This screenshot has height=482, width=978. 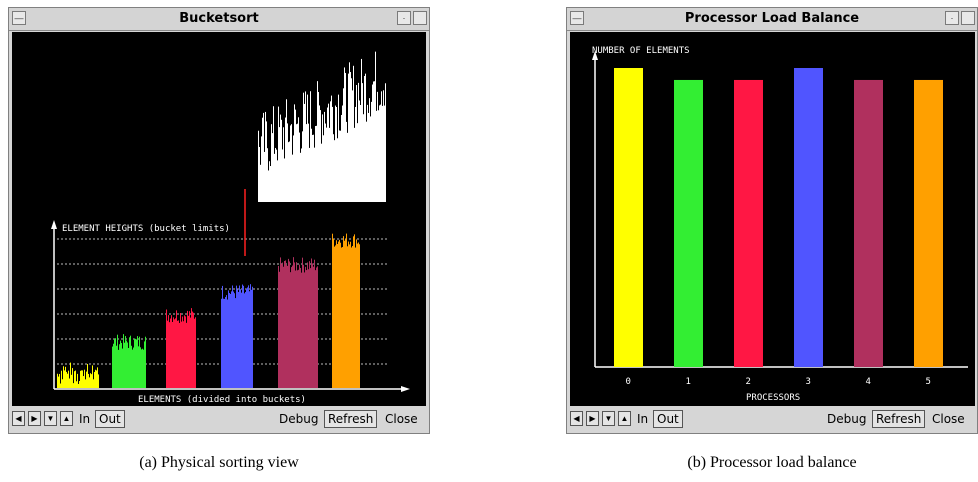 What do you see at coordinates (772, 419) in the screenshot?
I see `control-bar: ◀ ▶ ▼ ▲ In Out Debug Refresh Close` at bounding box center [772, 419].